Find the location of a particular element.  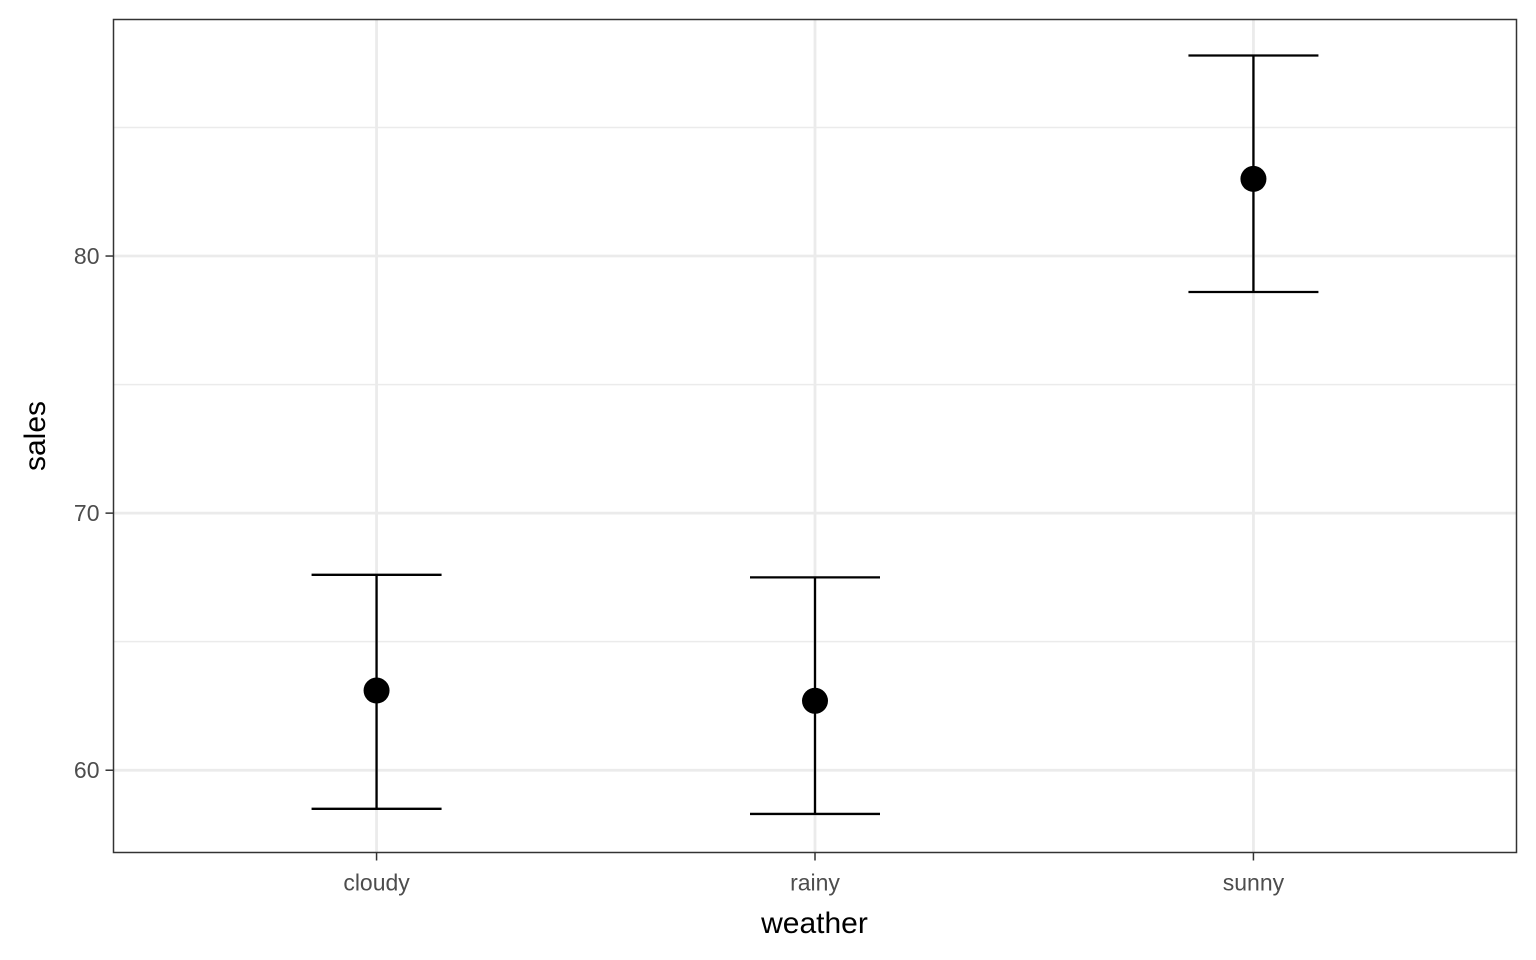

x-tick-label: cloudy is located at coordinates (376, 883).